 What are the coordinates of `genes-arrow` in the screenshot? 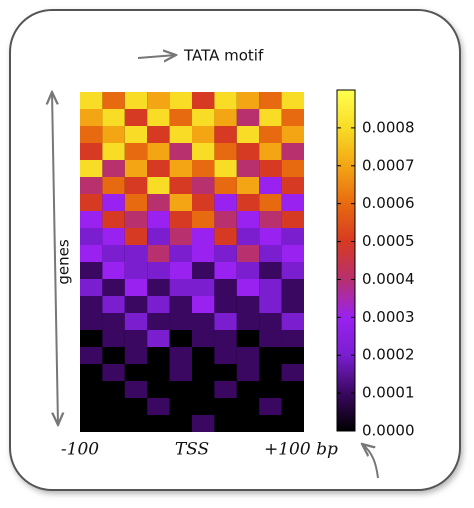 It's located at (55, 258).